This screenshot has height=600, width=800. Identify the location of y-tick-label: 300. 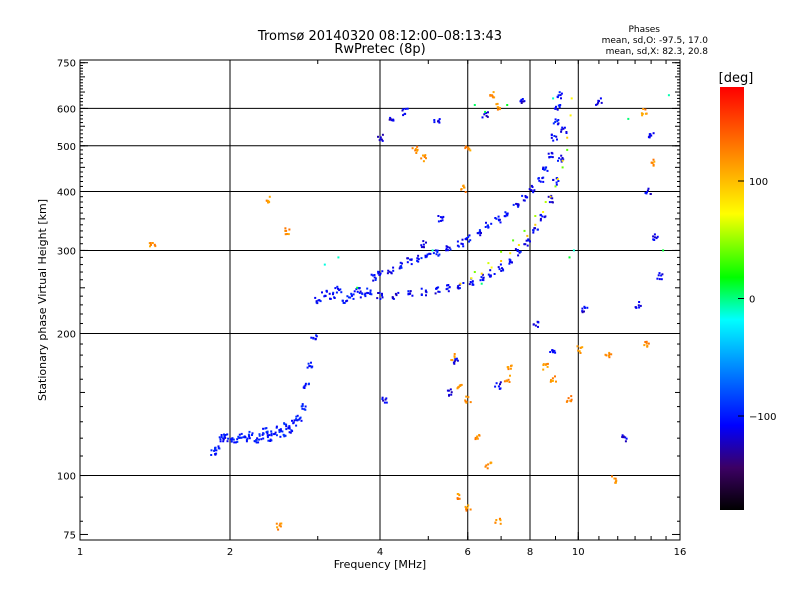
(66, 251).